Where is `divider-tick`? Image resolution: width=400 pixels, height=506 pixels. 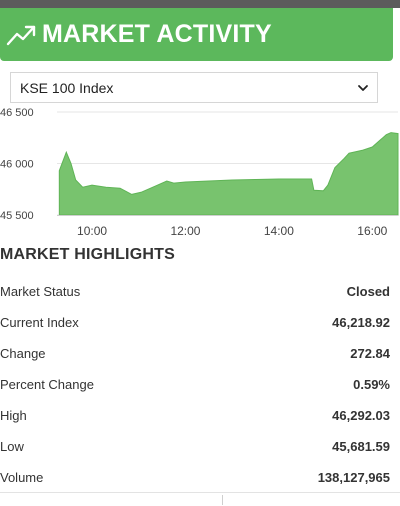 divider-tick is located at coordinates (222, 500).